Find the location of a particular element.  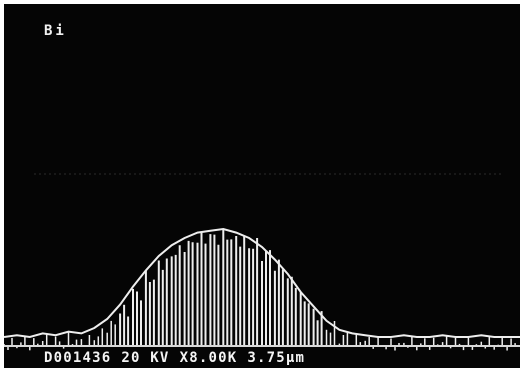

image-number: D001436 is located at coordinates (78, 358).